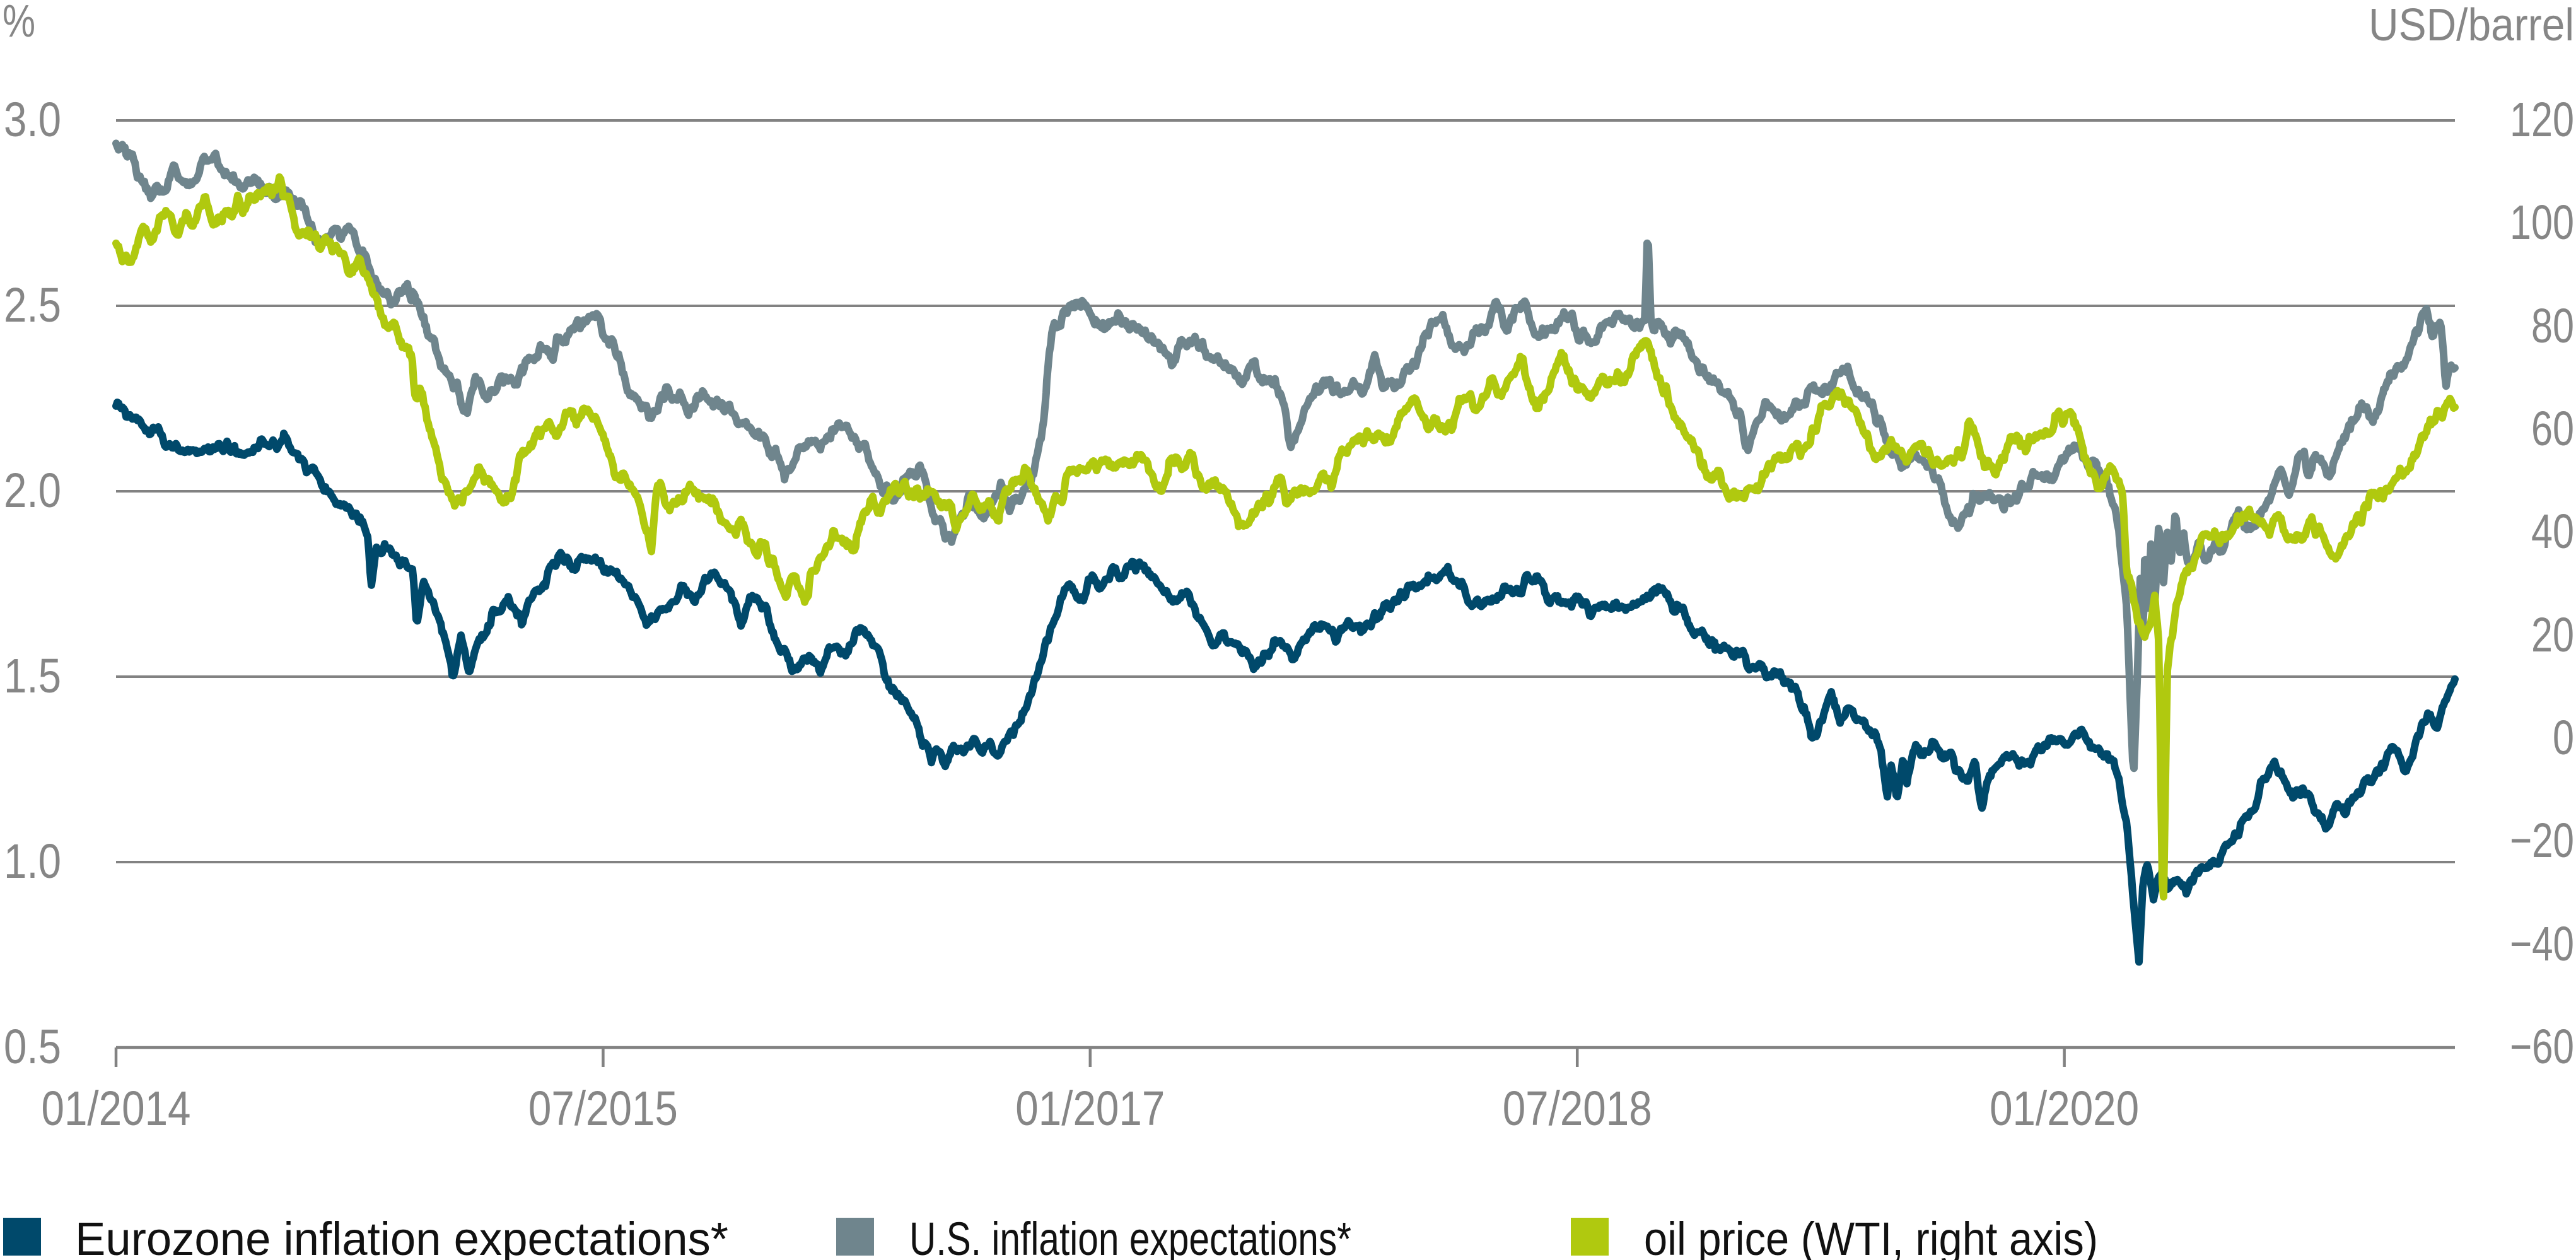  What do you see at coordinates (33, 305) in the screenshot?
I see `svg-text: 2.5` at bounding box center [33, 305].